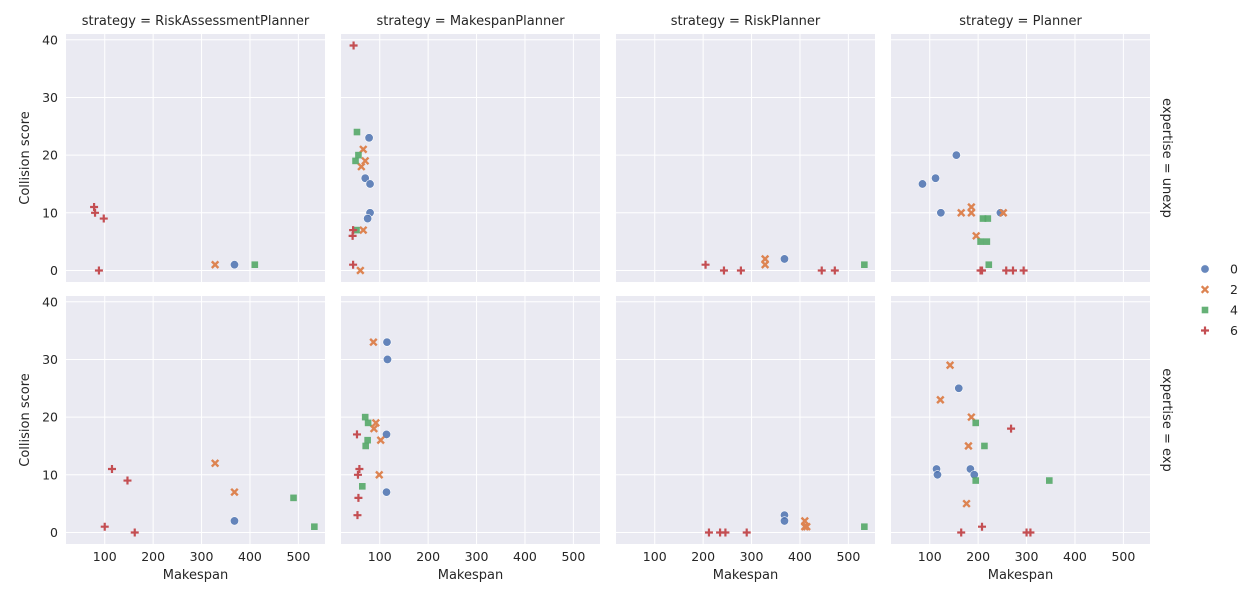 This screenshot has height=600, width=1258. I want to click on y-tick-label: 0, so click(54, 270).